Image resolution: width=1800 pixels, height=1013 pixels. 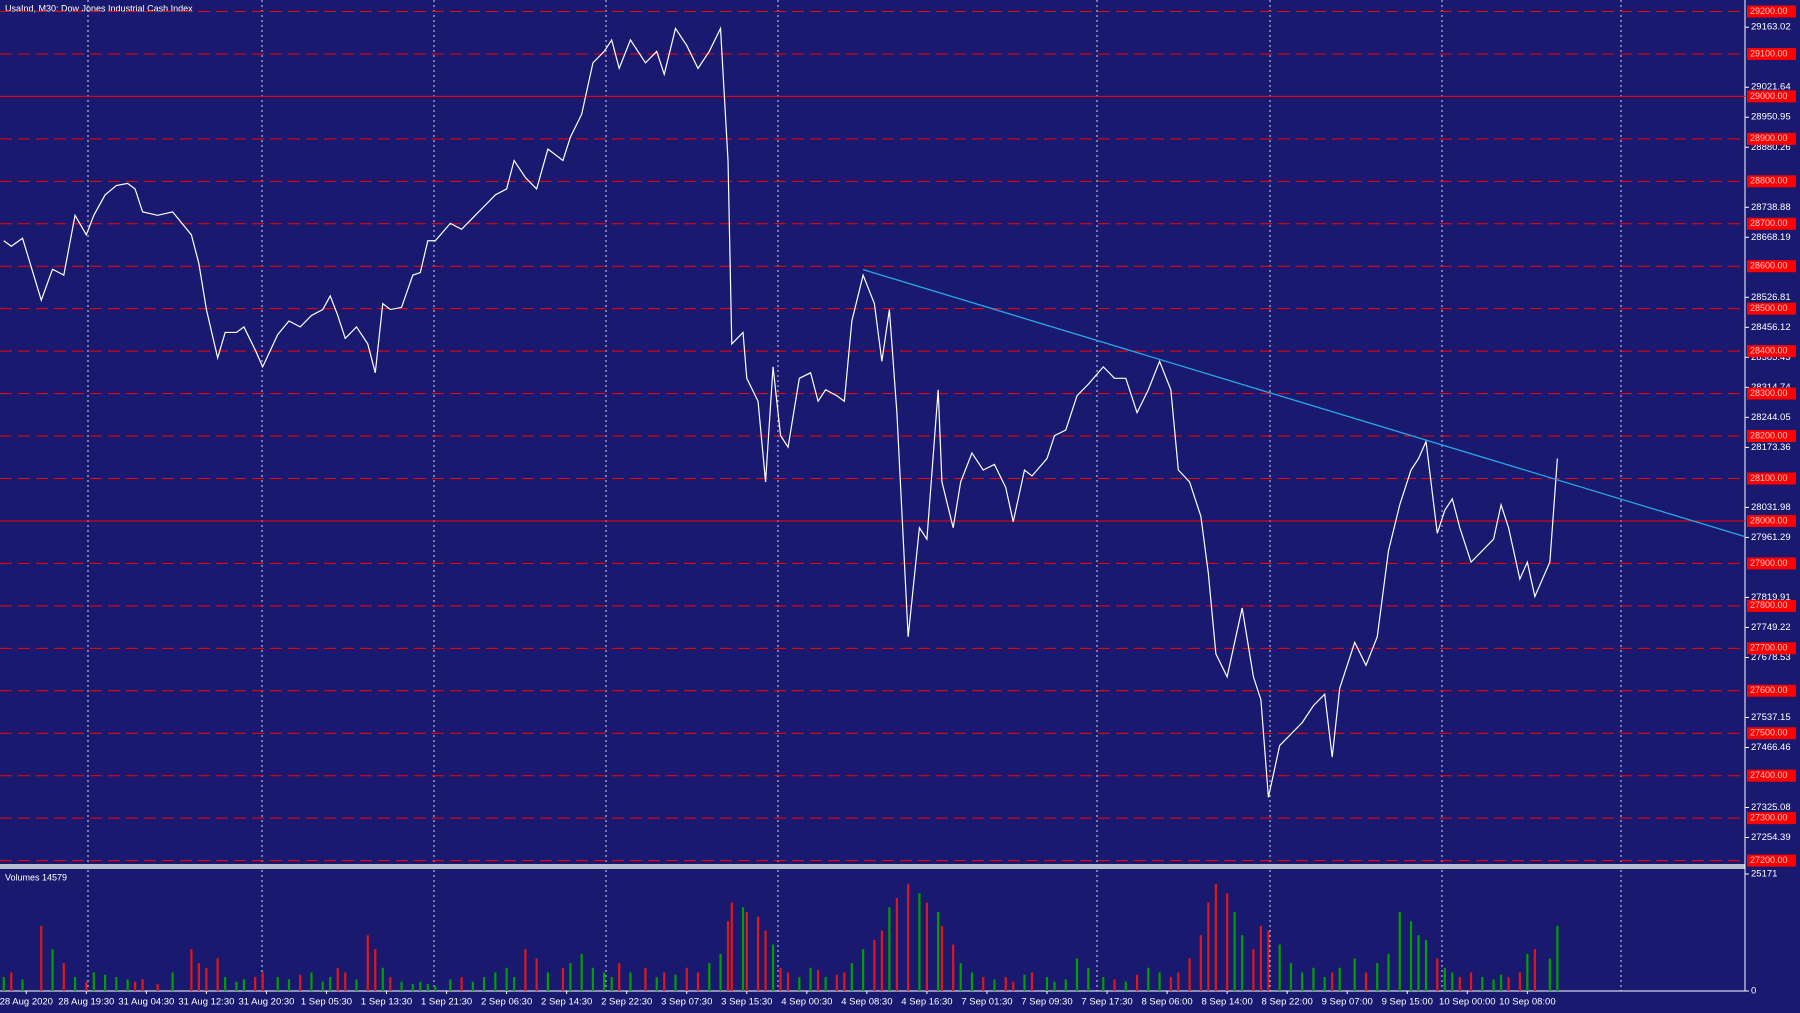 I want to click on y-tick-label: 27537.15, so click(x=1771, y=717).